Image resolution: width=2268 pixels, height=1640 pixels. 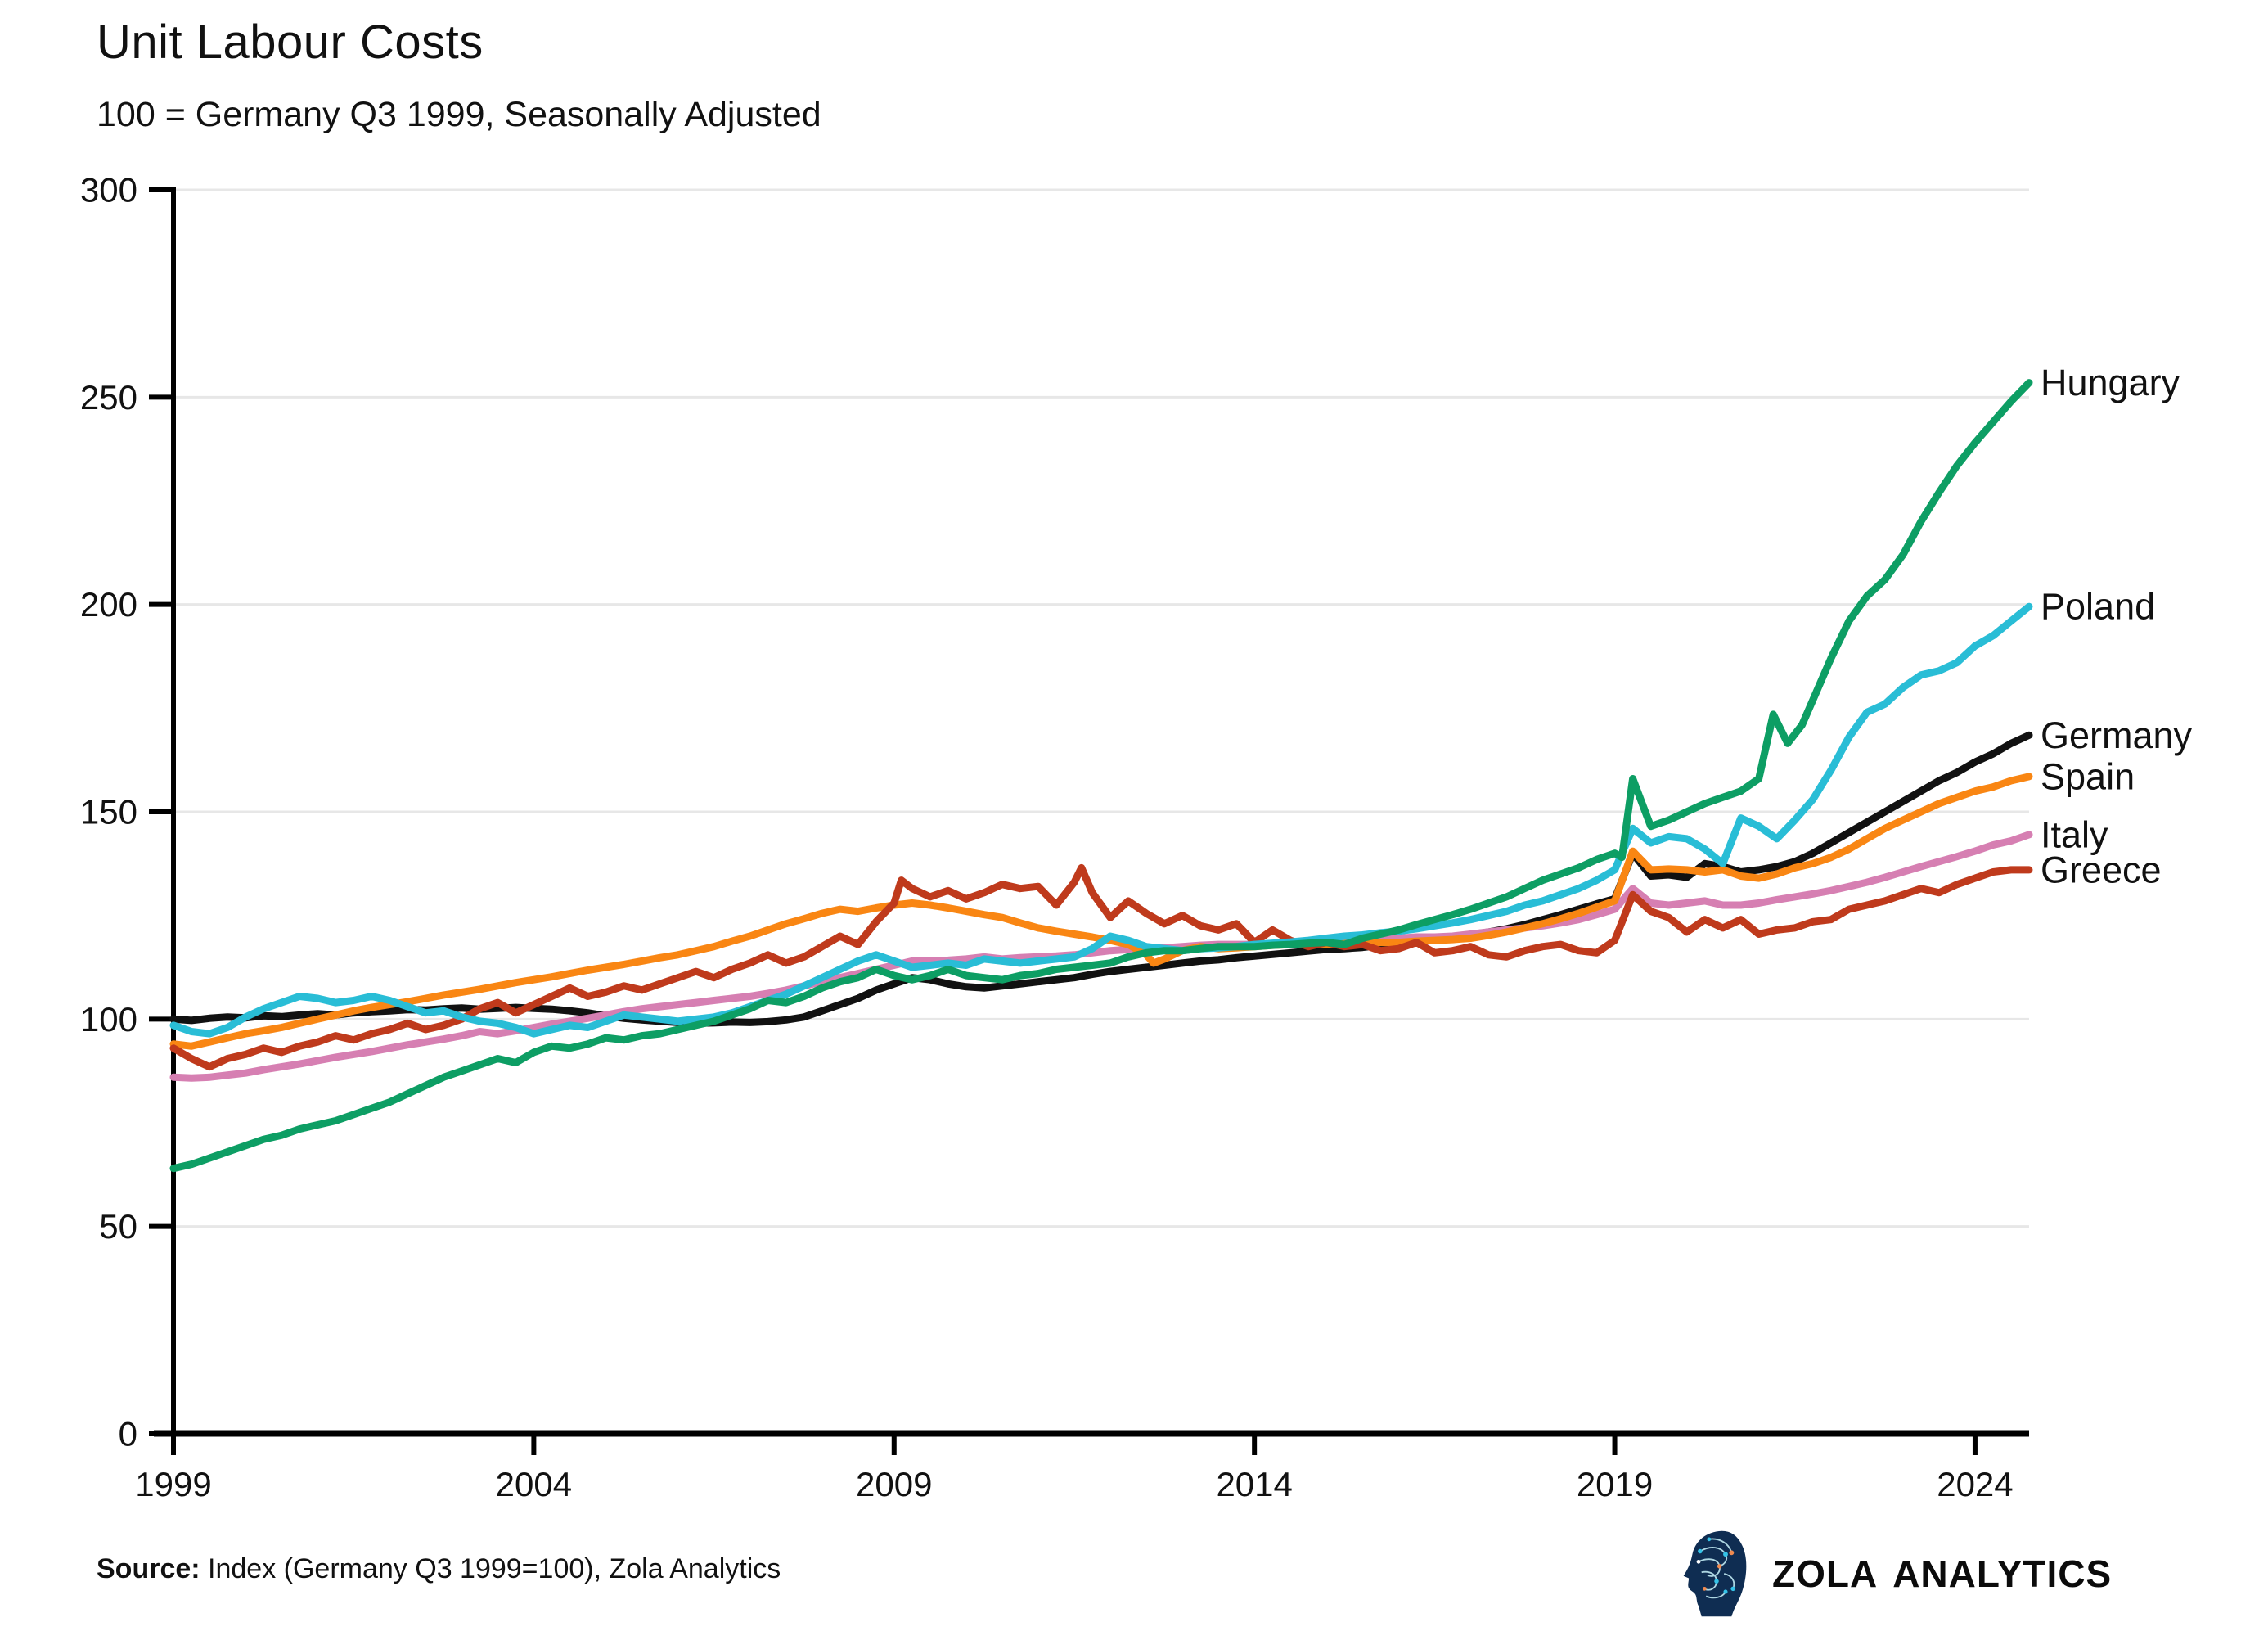 I want to click on brand-logo: ZOLA ANALYTICS, so click(x=1896, y=1574).